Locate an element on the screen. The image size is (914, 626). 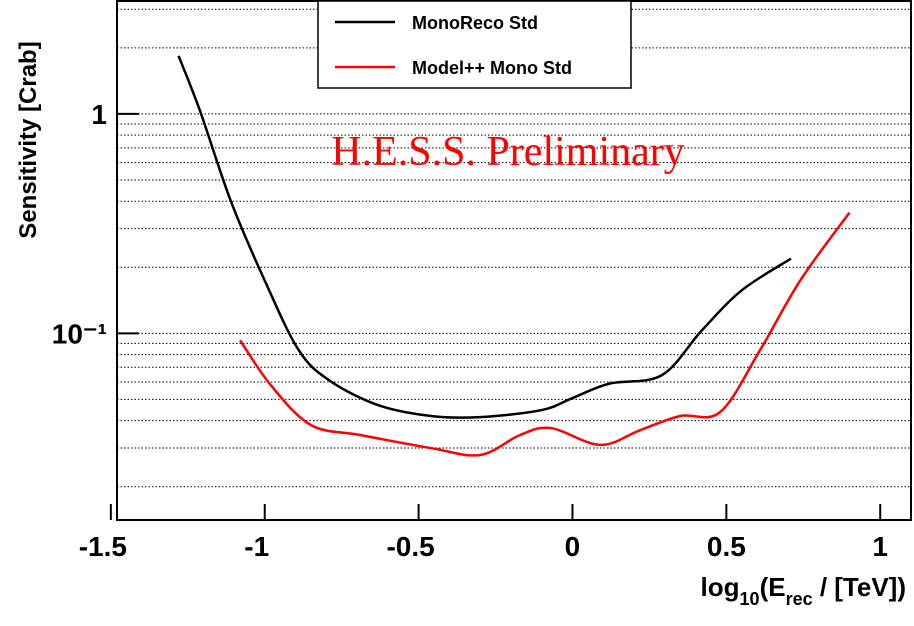
legend-label: Model++ Mono Std is located at coordinates (492, 68).